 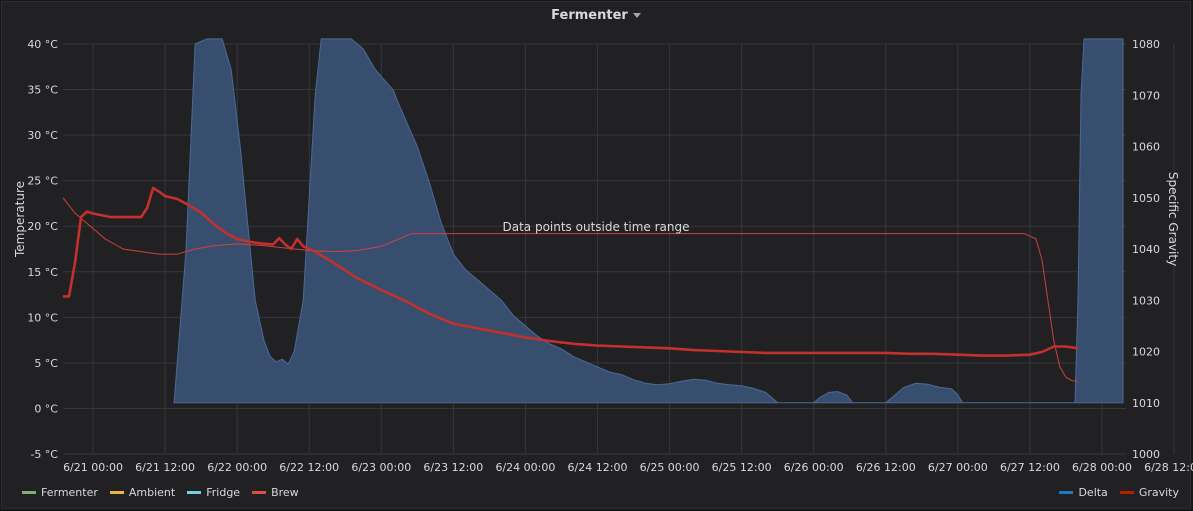 I want to click on y-right-tick-label: 1080, so click(x=1146, y=44).